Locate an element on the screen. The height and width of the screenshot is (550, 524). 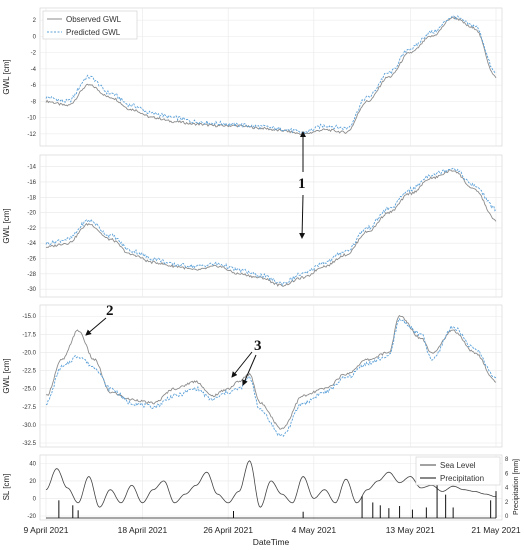
legend-top-box is located at coordinates (90, 25).